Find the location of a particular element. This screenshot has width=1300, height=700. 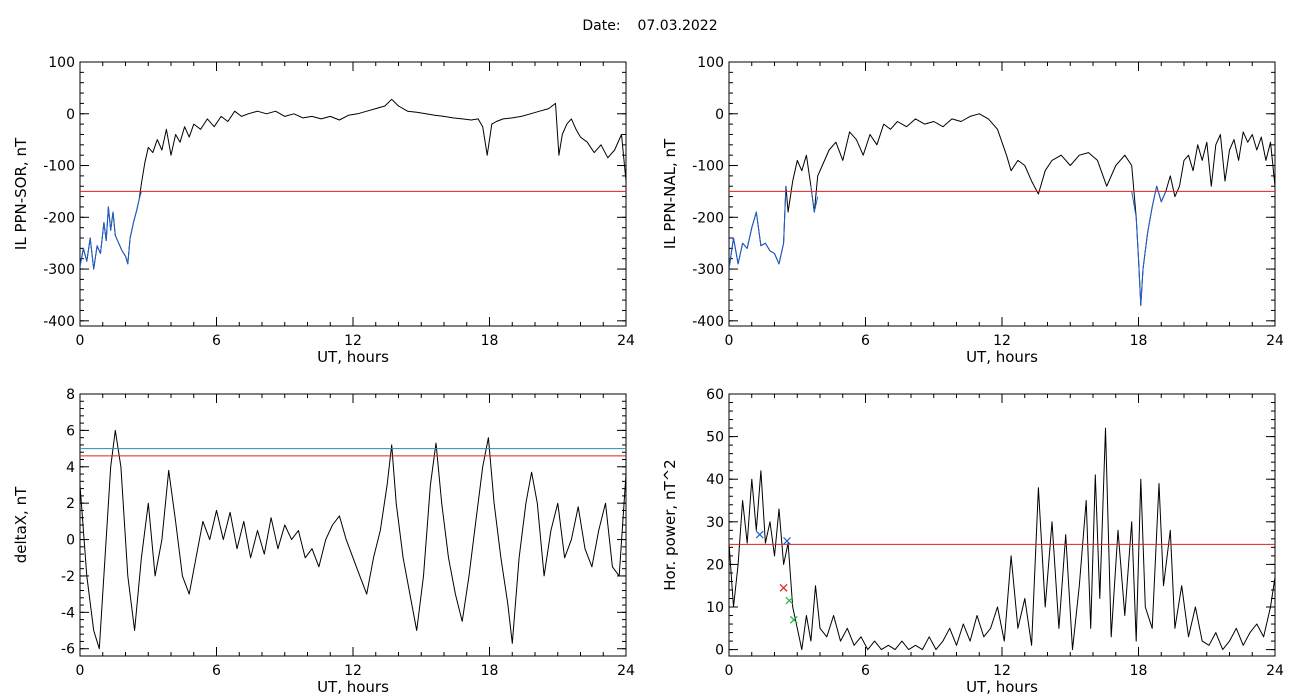

date-label: Date: is located at coordinates (601, 26).